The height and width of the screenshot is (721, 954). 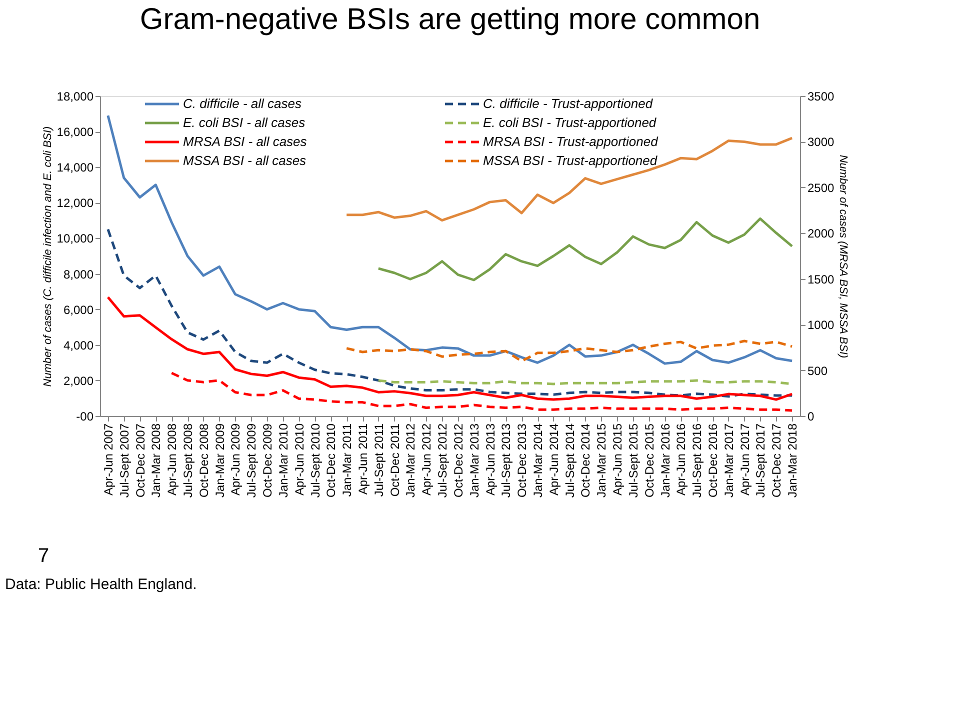 I want to click on x-tick-label: Oct-Dec 2008, so click(x=203, y=460).